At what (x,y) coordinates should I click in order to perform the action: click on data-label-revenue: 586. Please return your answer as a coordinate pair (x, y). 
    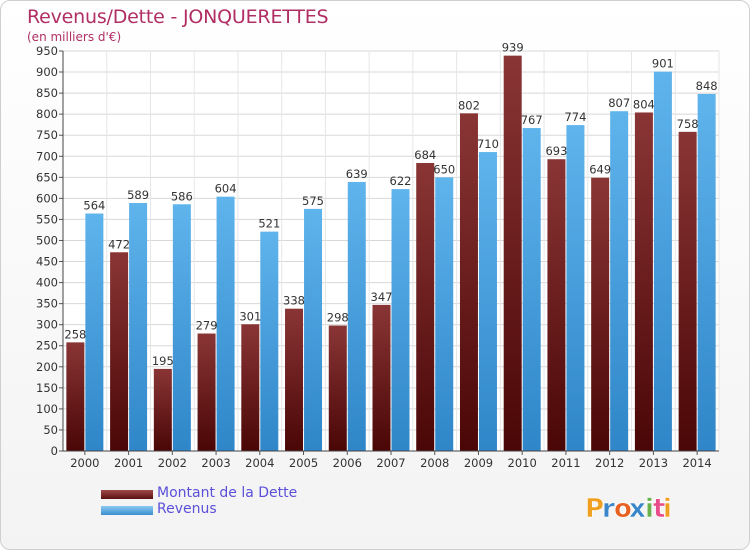
    Looking at the image, I should click on (182, 196).